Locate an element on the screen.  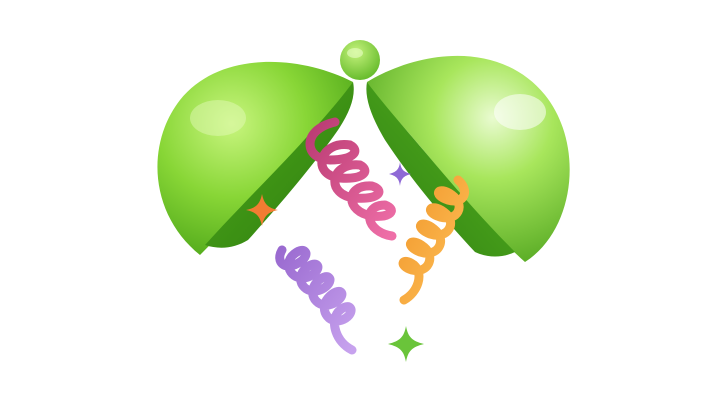
orange-spiral-confetti is located at coordinates (434, 240).